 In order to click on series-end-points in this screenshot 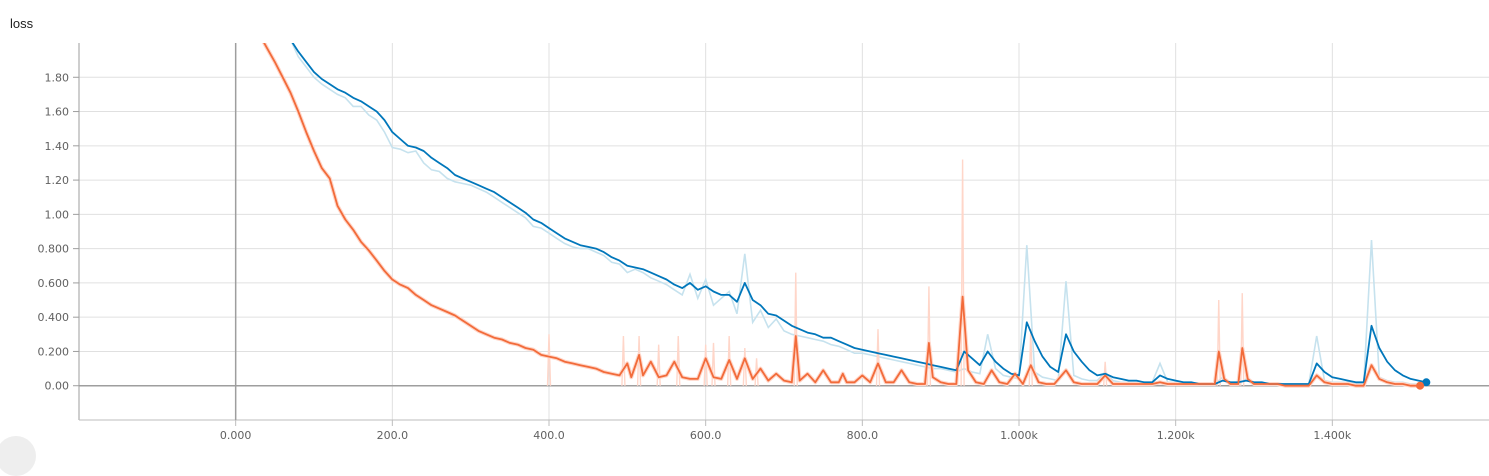, I will do `click(1423, 384)`.